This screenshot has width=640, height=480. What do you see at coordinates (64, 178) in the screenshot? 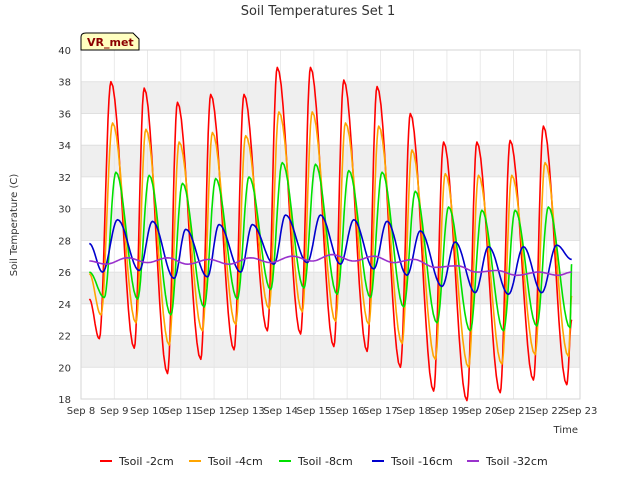
I see `y-tick-label: 32` at bounding box center [64, 178].